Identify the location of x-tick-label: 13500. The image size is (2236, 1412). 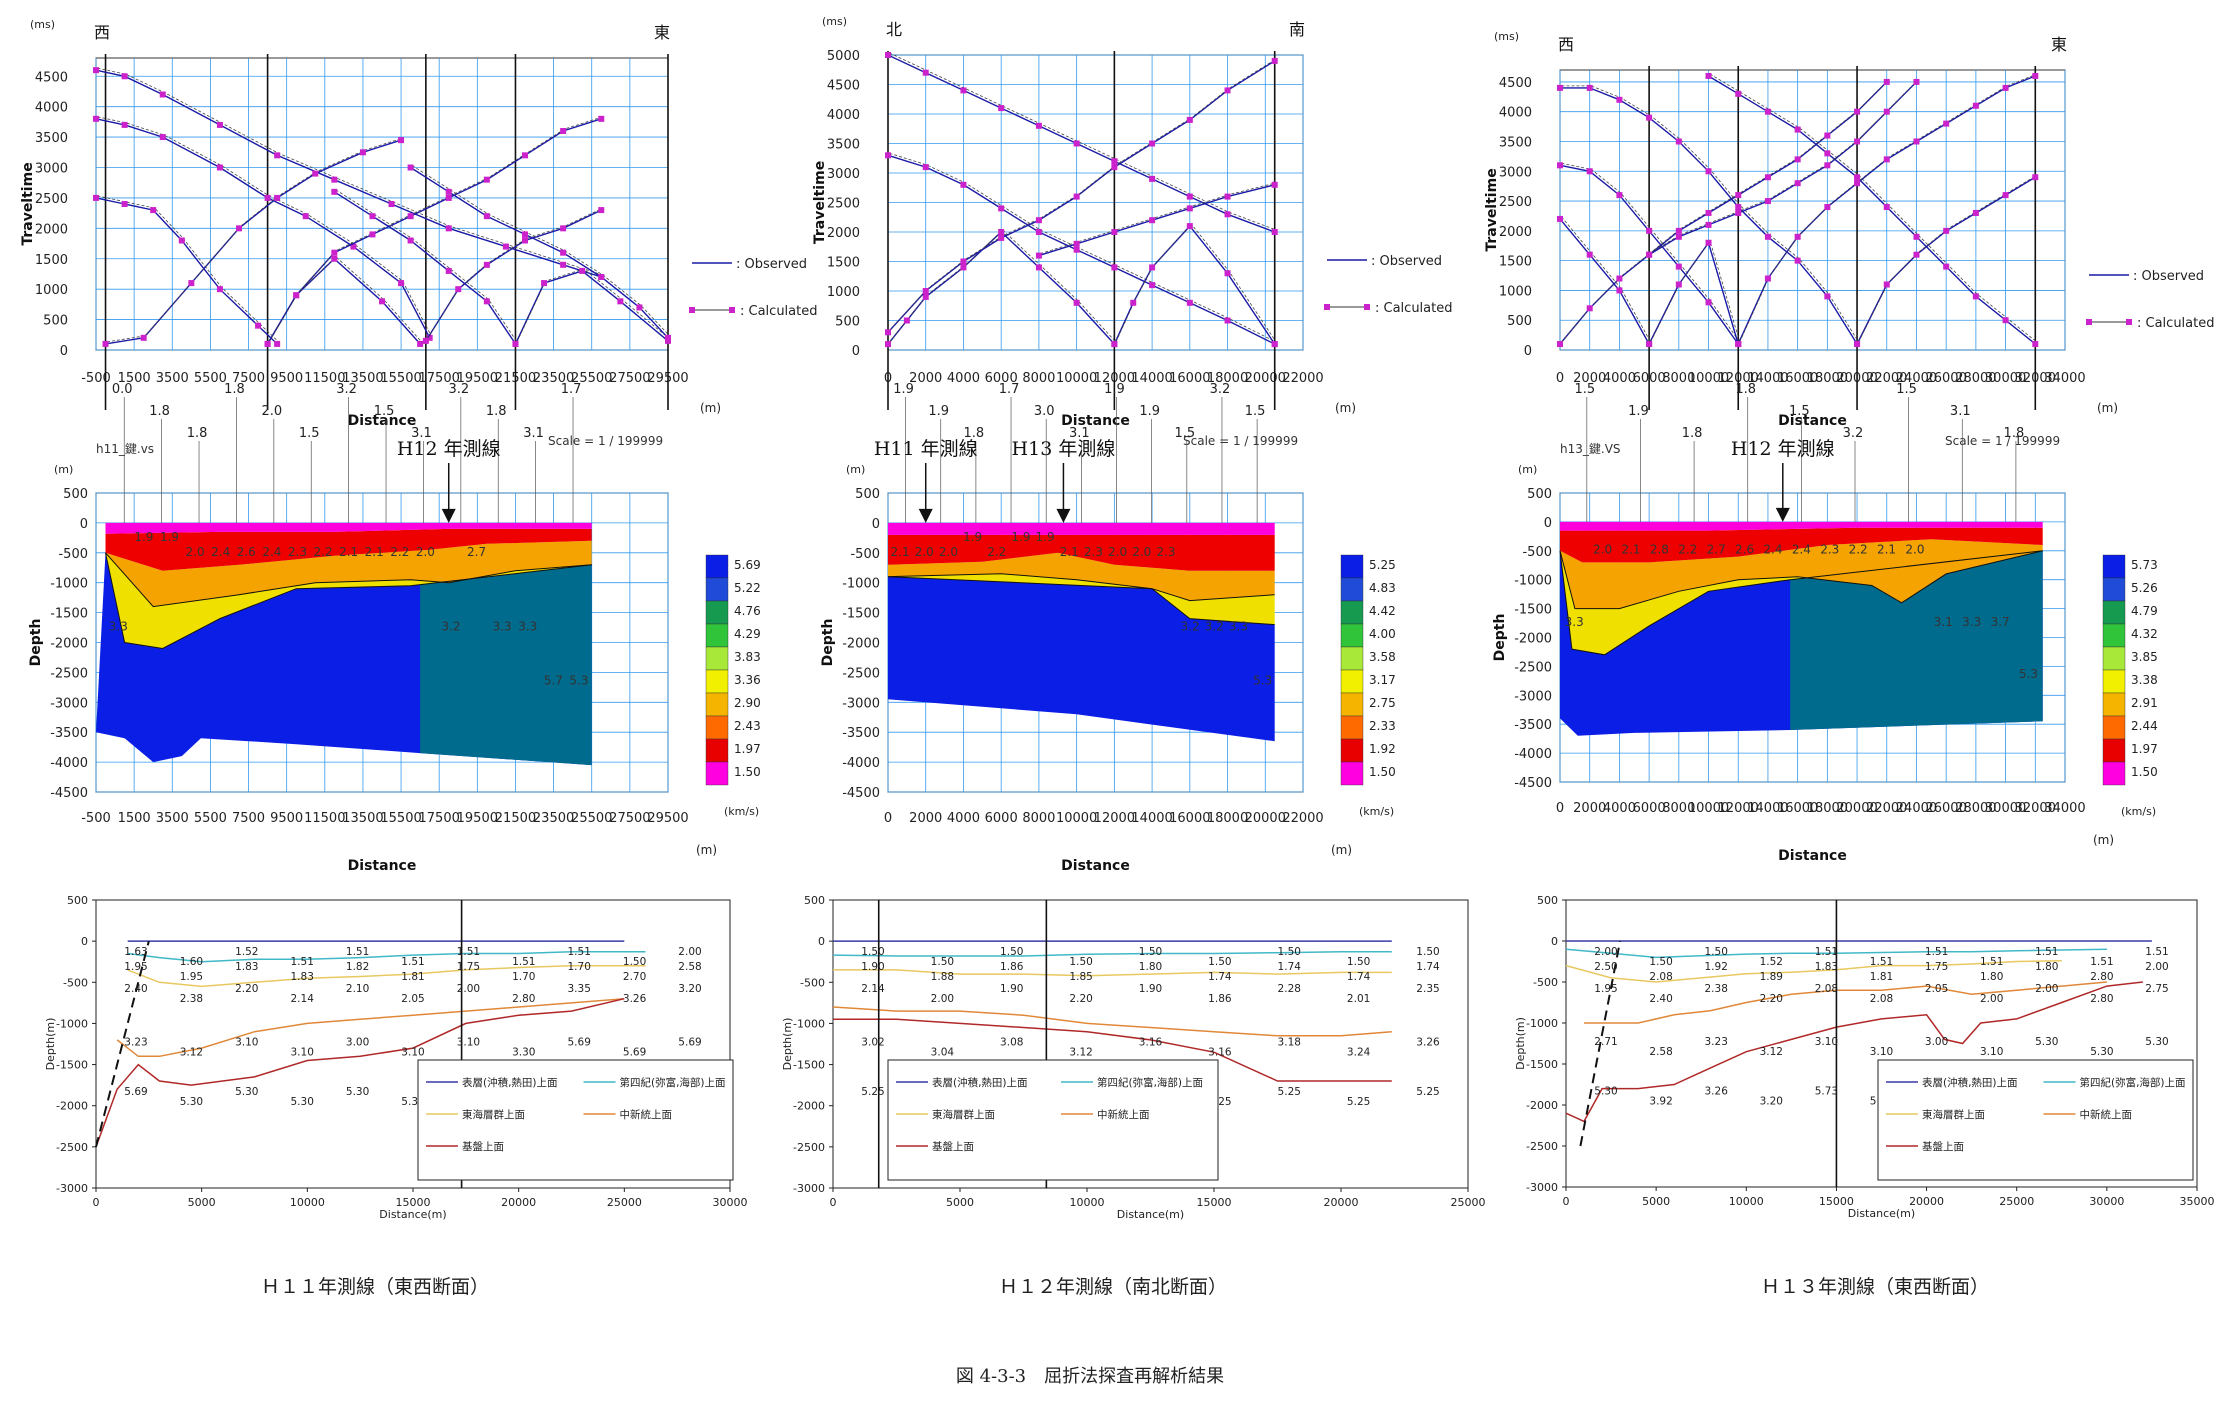
(362, 818).